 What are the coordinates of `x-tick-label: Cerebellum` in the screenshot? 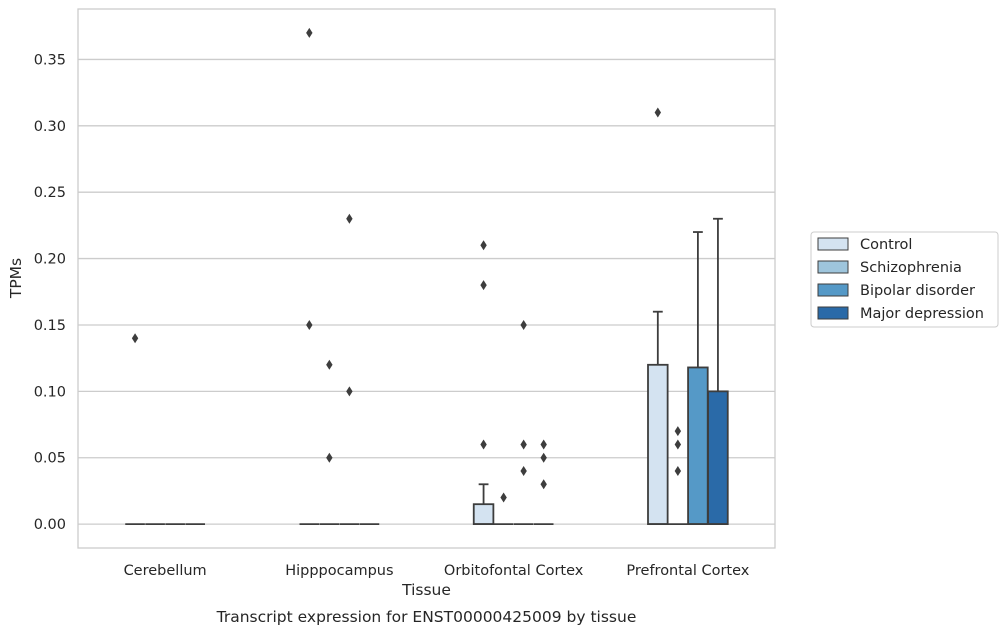 It's located at (165, 571).